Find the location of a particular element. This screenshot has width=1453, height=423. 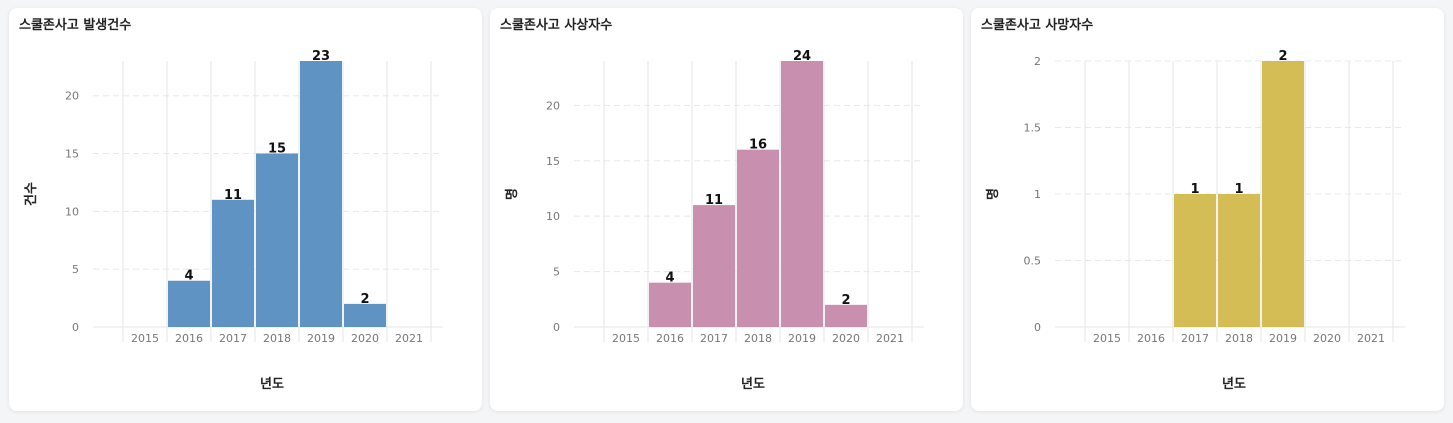

data-label: 16 is located at coordinates (758, 145).